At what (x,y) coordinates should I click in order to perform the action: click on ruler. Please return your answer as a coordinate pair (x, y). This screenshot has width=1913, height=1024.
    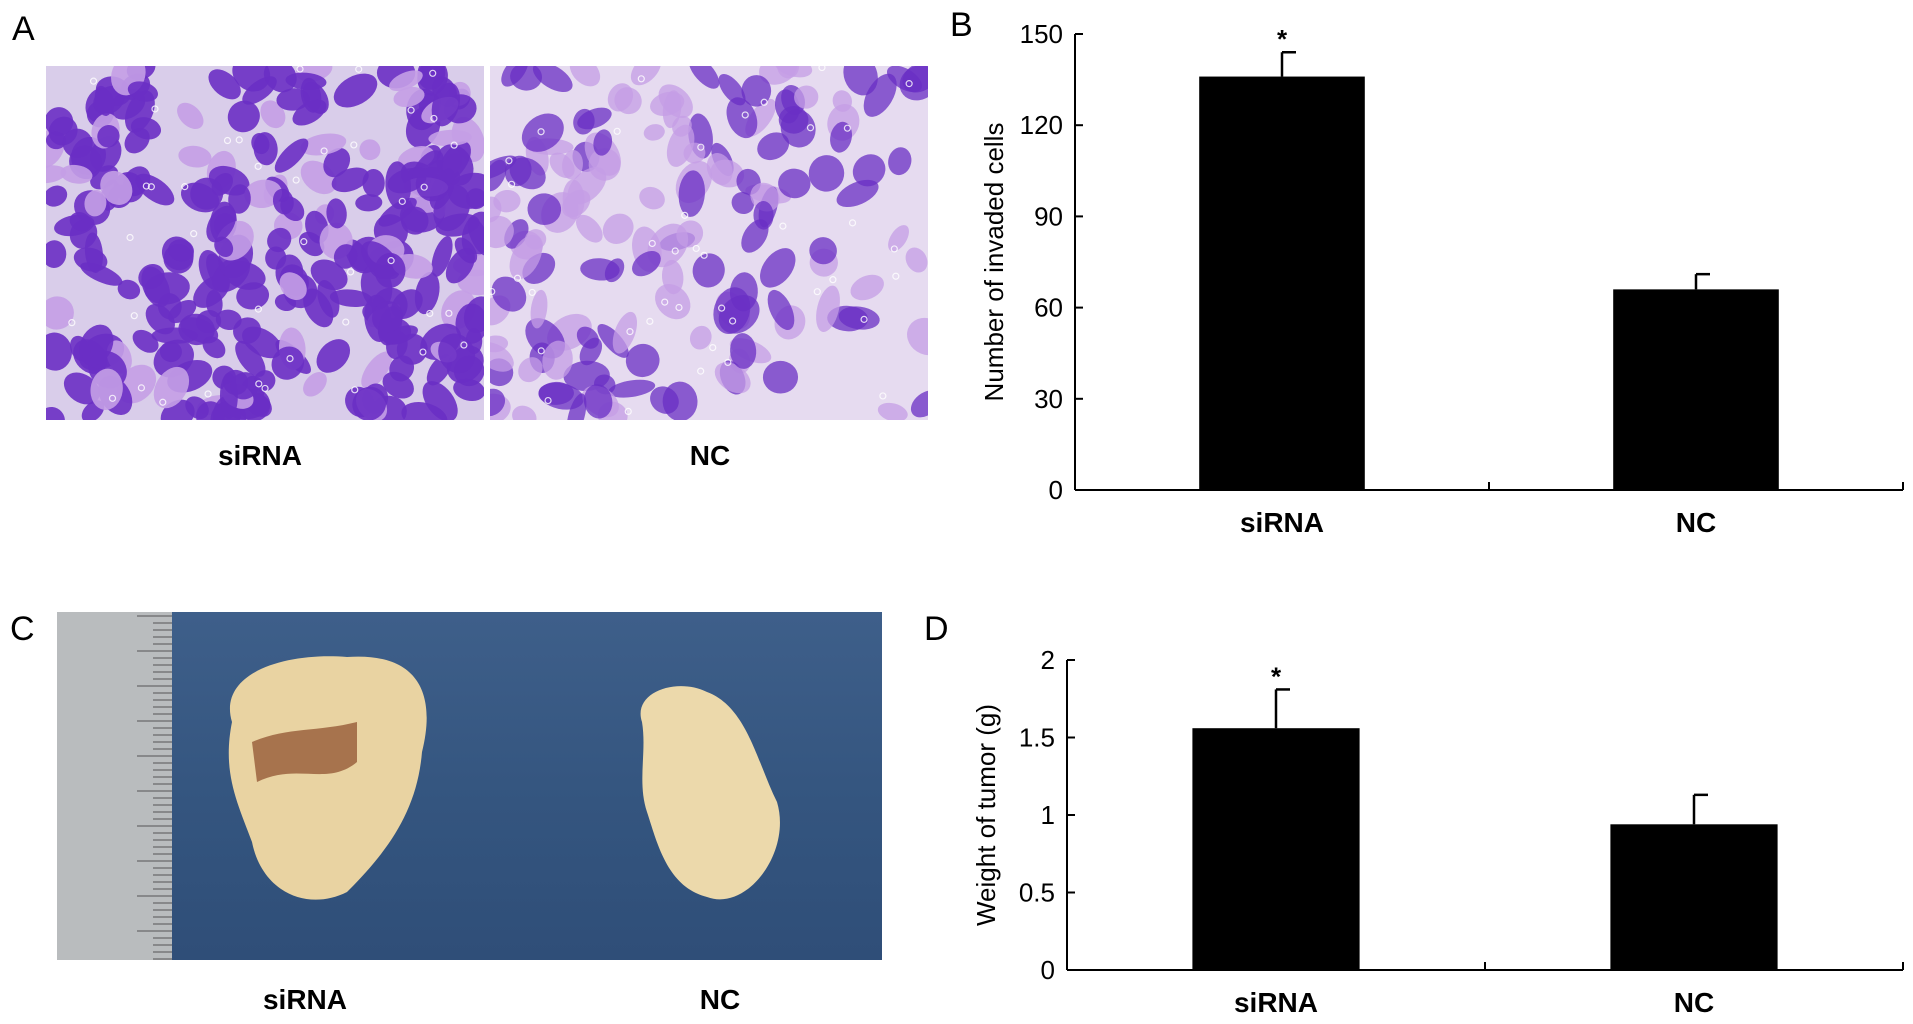
    Looking at the image, I should click on (114, 786).